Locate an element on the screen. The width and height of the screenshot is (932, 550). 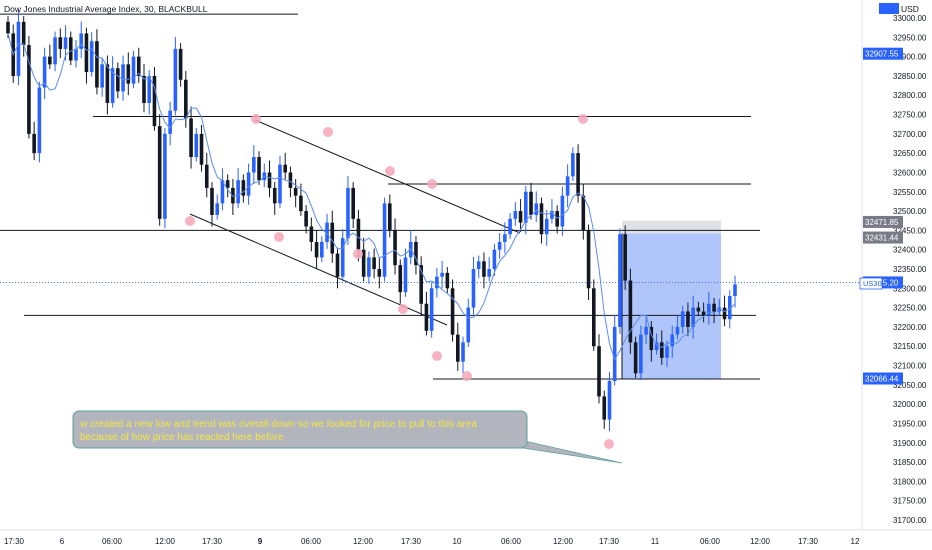
y-tick-label: 32850.00 is located at coordinates (910, 76).